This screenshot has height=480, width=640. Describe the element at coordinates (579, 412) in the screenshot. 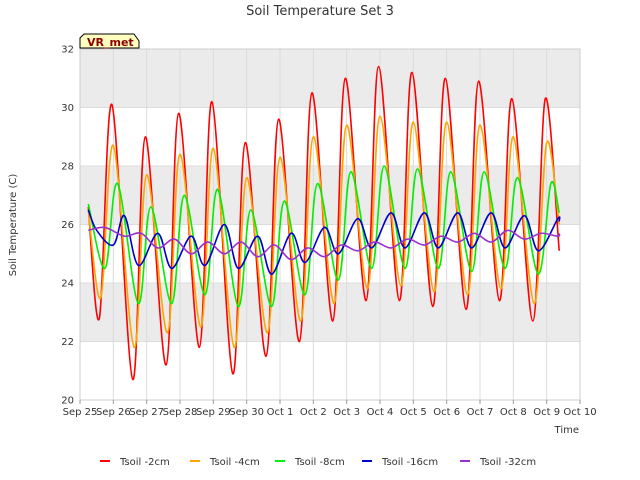

I see `x-tick-label: Oct 10` at that location.